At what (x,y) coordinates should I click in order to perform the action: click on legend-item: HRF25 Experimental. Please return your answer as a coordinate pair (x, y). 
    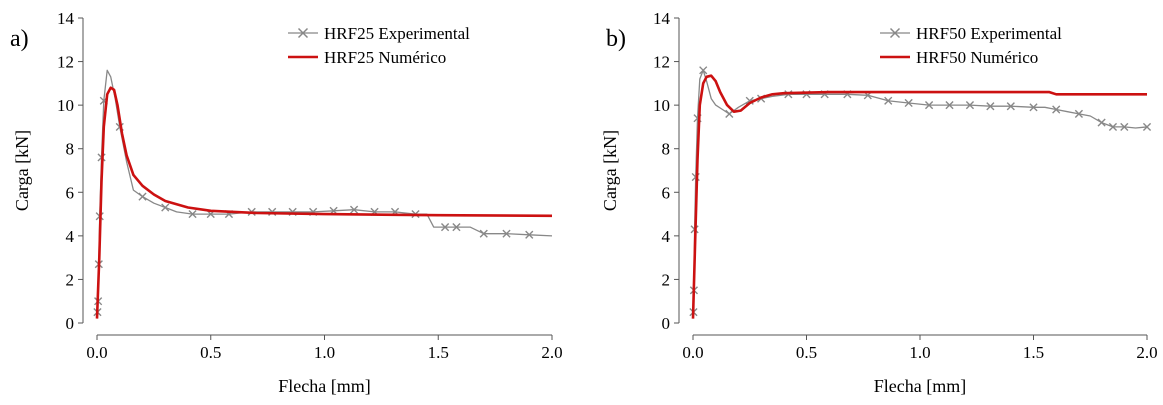
    Looking at the image, I should click on (379, 33).